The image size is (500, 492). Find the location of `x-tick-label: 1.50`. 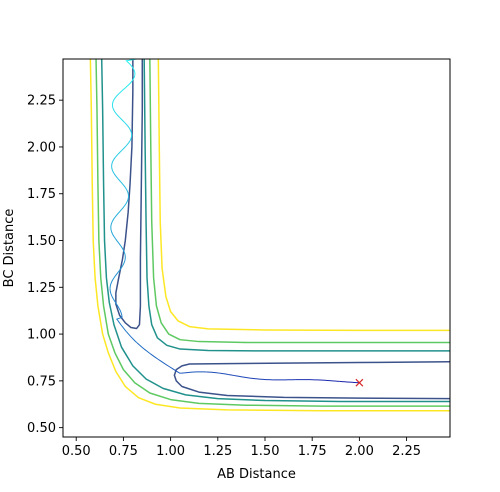

x-tick-label: 1.50 is located at coordinates (265, 451).